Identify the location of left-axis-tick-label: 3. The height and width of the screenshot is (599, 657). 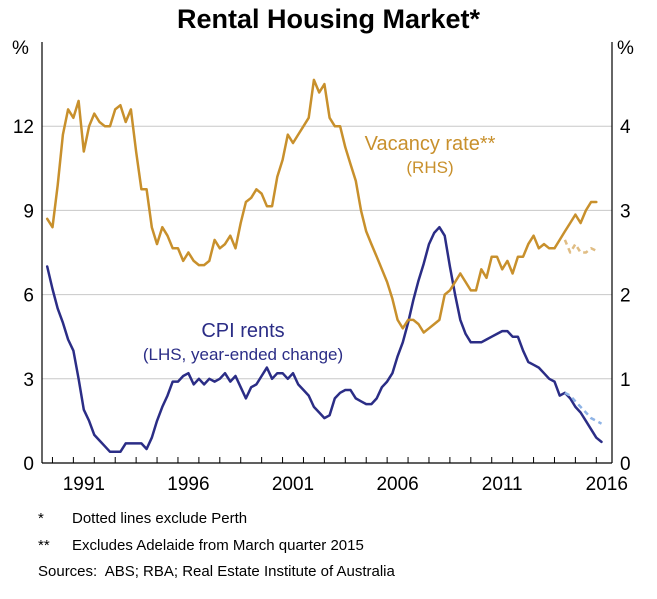
(28, 380).